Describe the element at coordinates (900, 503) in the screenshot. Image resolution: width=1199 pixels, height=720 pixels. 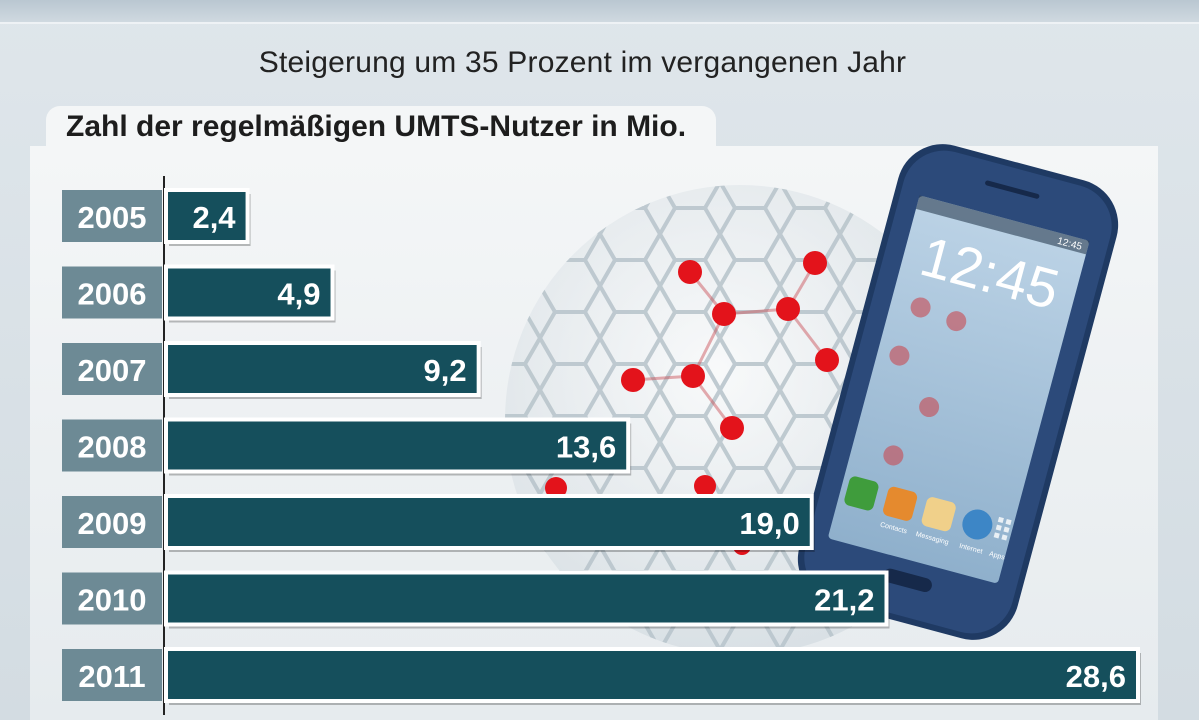
I see `contacts-app-icon` at that location.